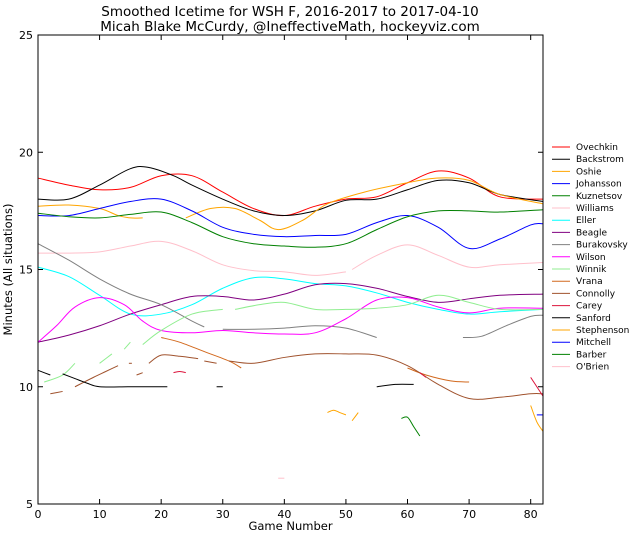 The width and height of the screenshot is (640, 538). I want to click on x-axis-label: Game Number, so click(290, 526).